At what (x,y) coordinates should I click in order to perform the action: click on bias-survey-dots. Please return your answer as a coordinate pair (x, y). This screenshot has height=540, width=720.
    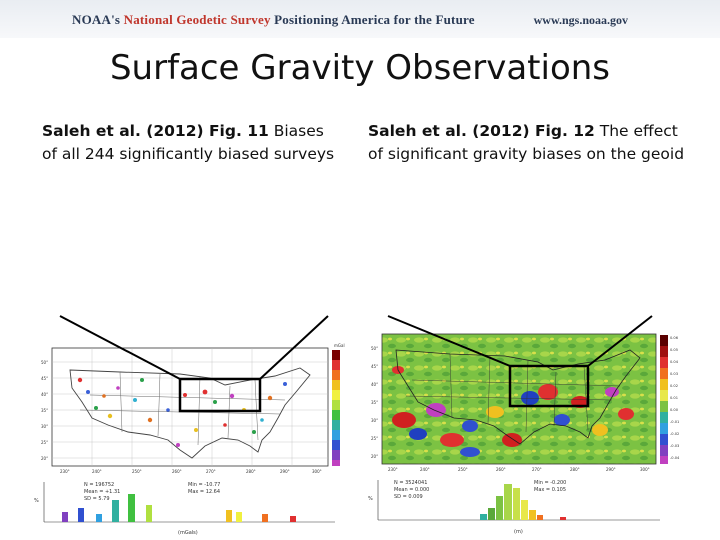
    Looking at the image, I should click on (182, 412).